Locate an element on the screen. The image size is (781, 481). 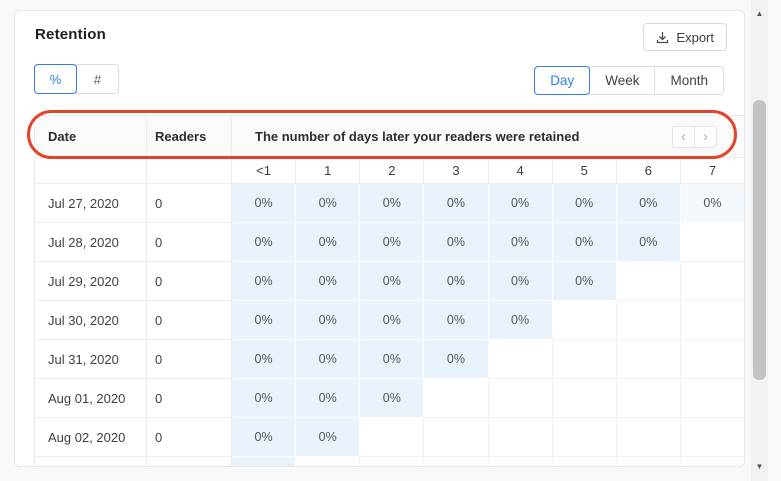
readers-column-header: Readers is located at coordinates (189, 136).